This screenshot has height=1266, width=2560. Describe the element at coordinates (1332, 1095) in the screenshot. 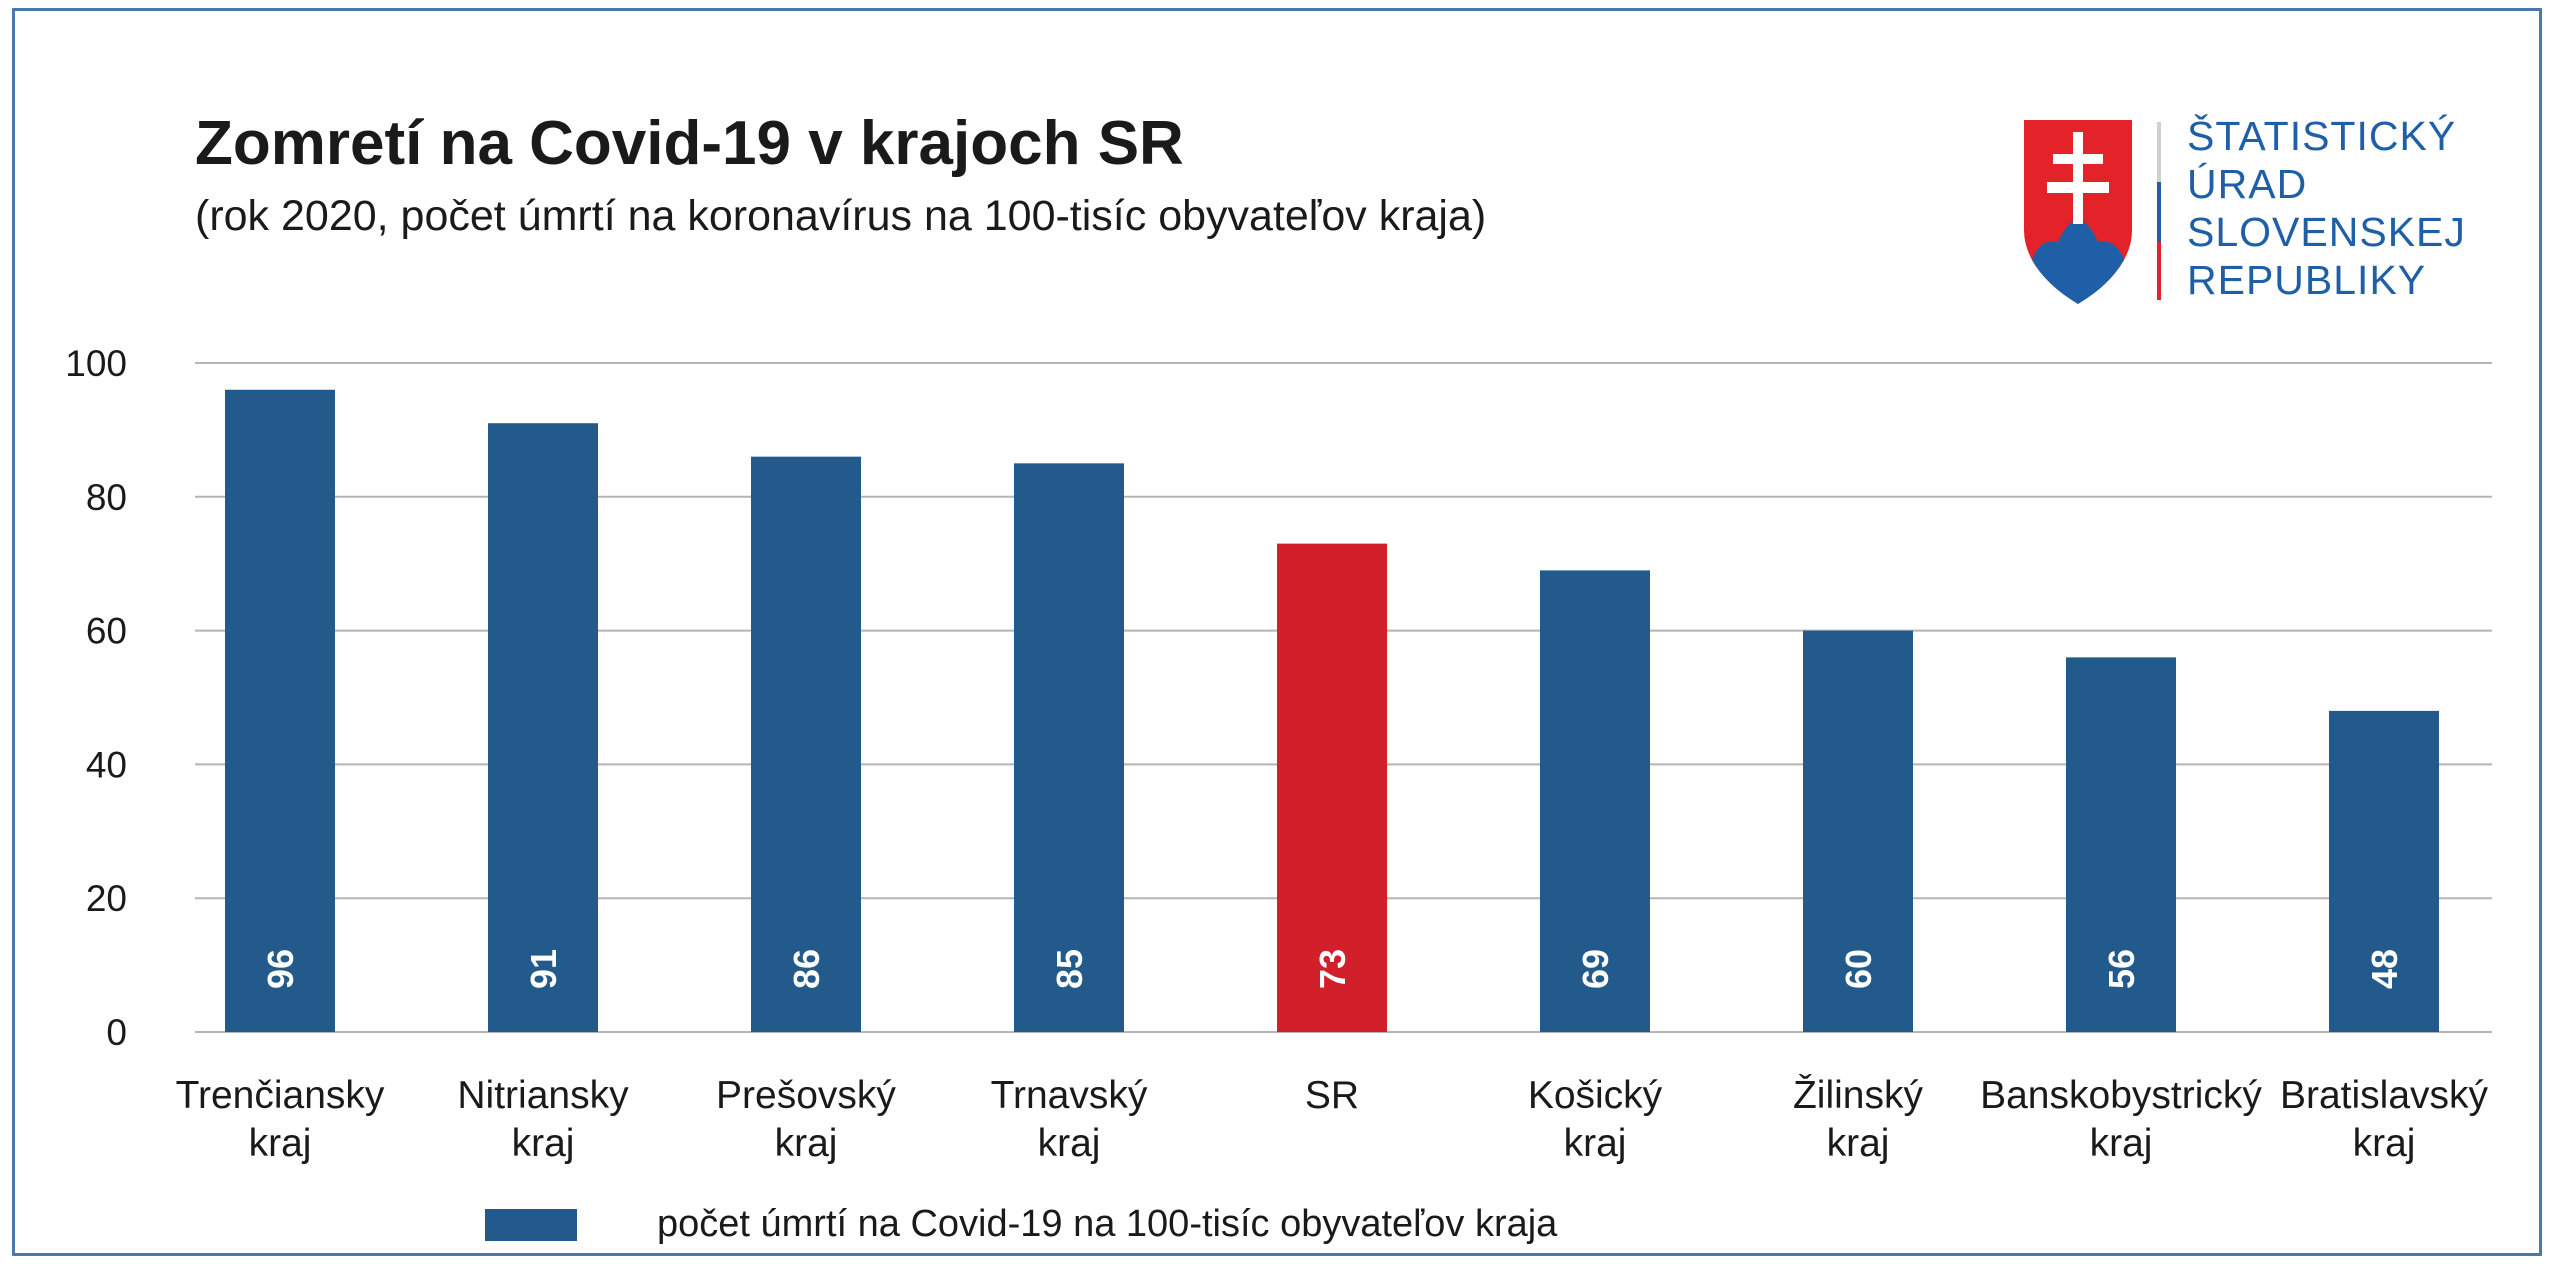

I see `x-tick-label: SR` at that location.